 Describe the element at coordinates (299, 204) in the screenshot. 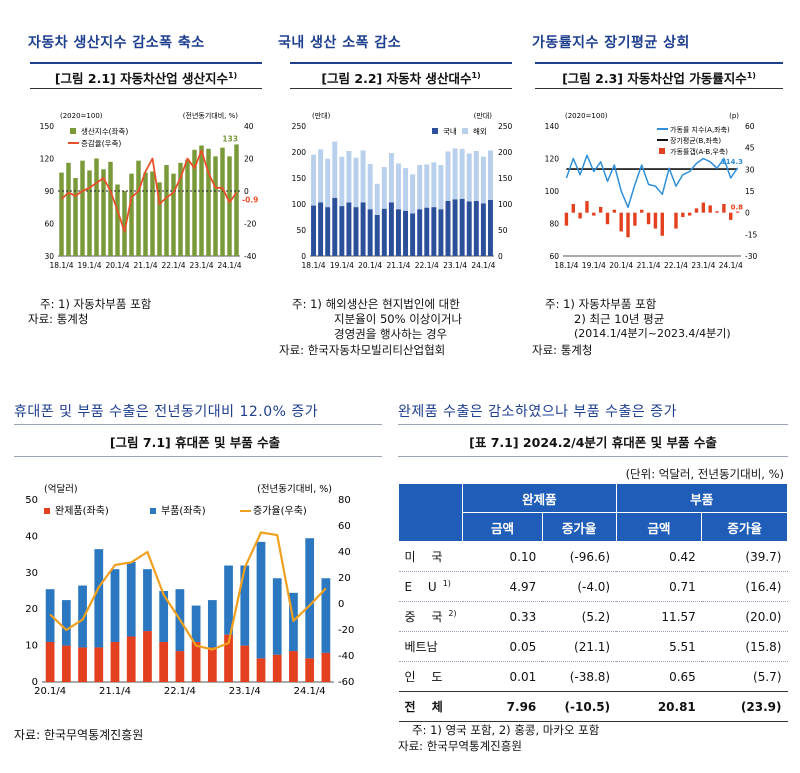

I see `y-tick-label-left: 100` at that location.